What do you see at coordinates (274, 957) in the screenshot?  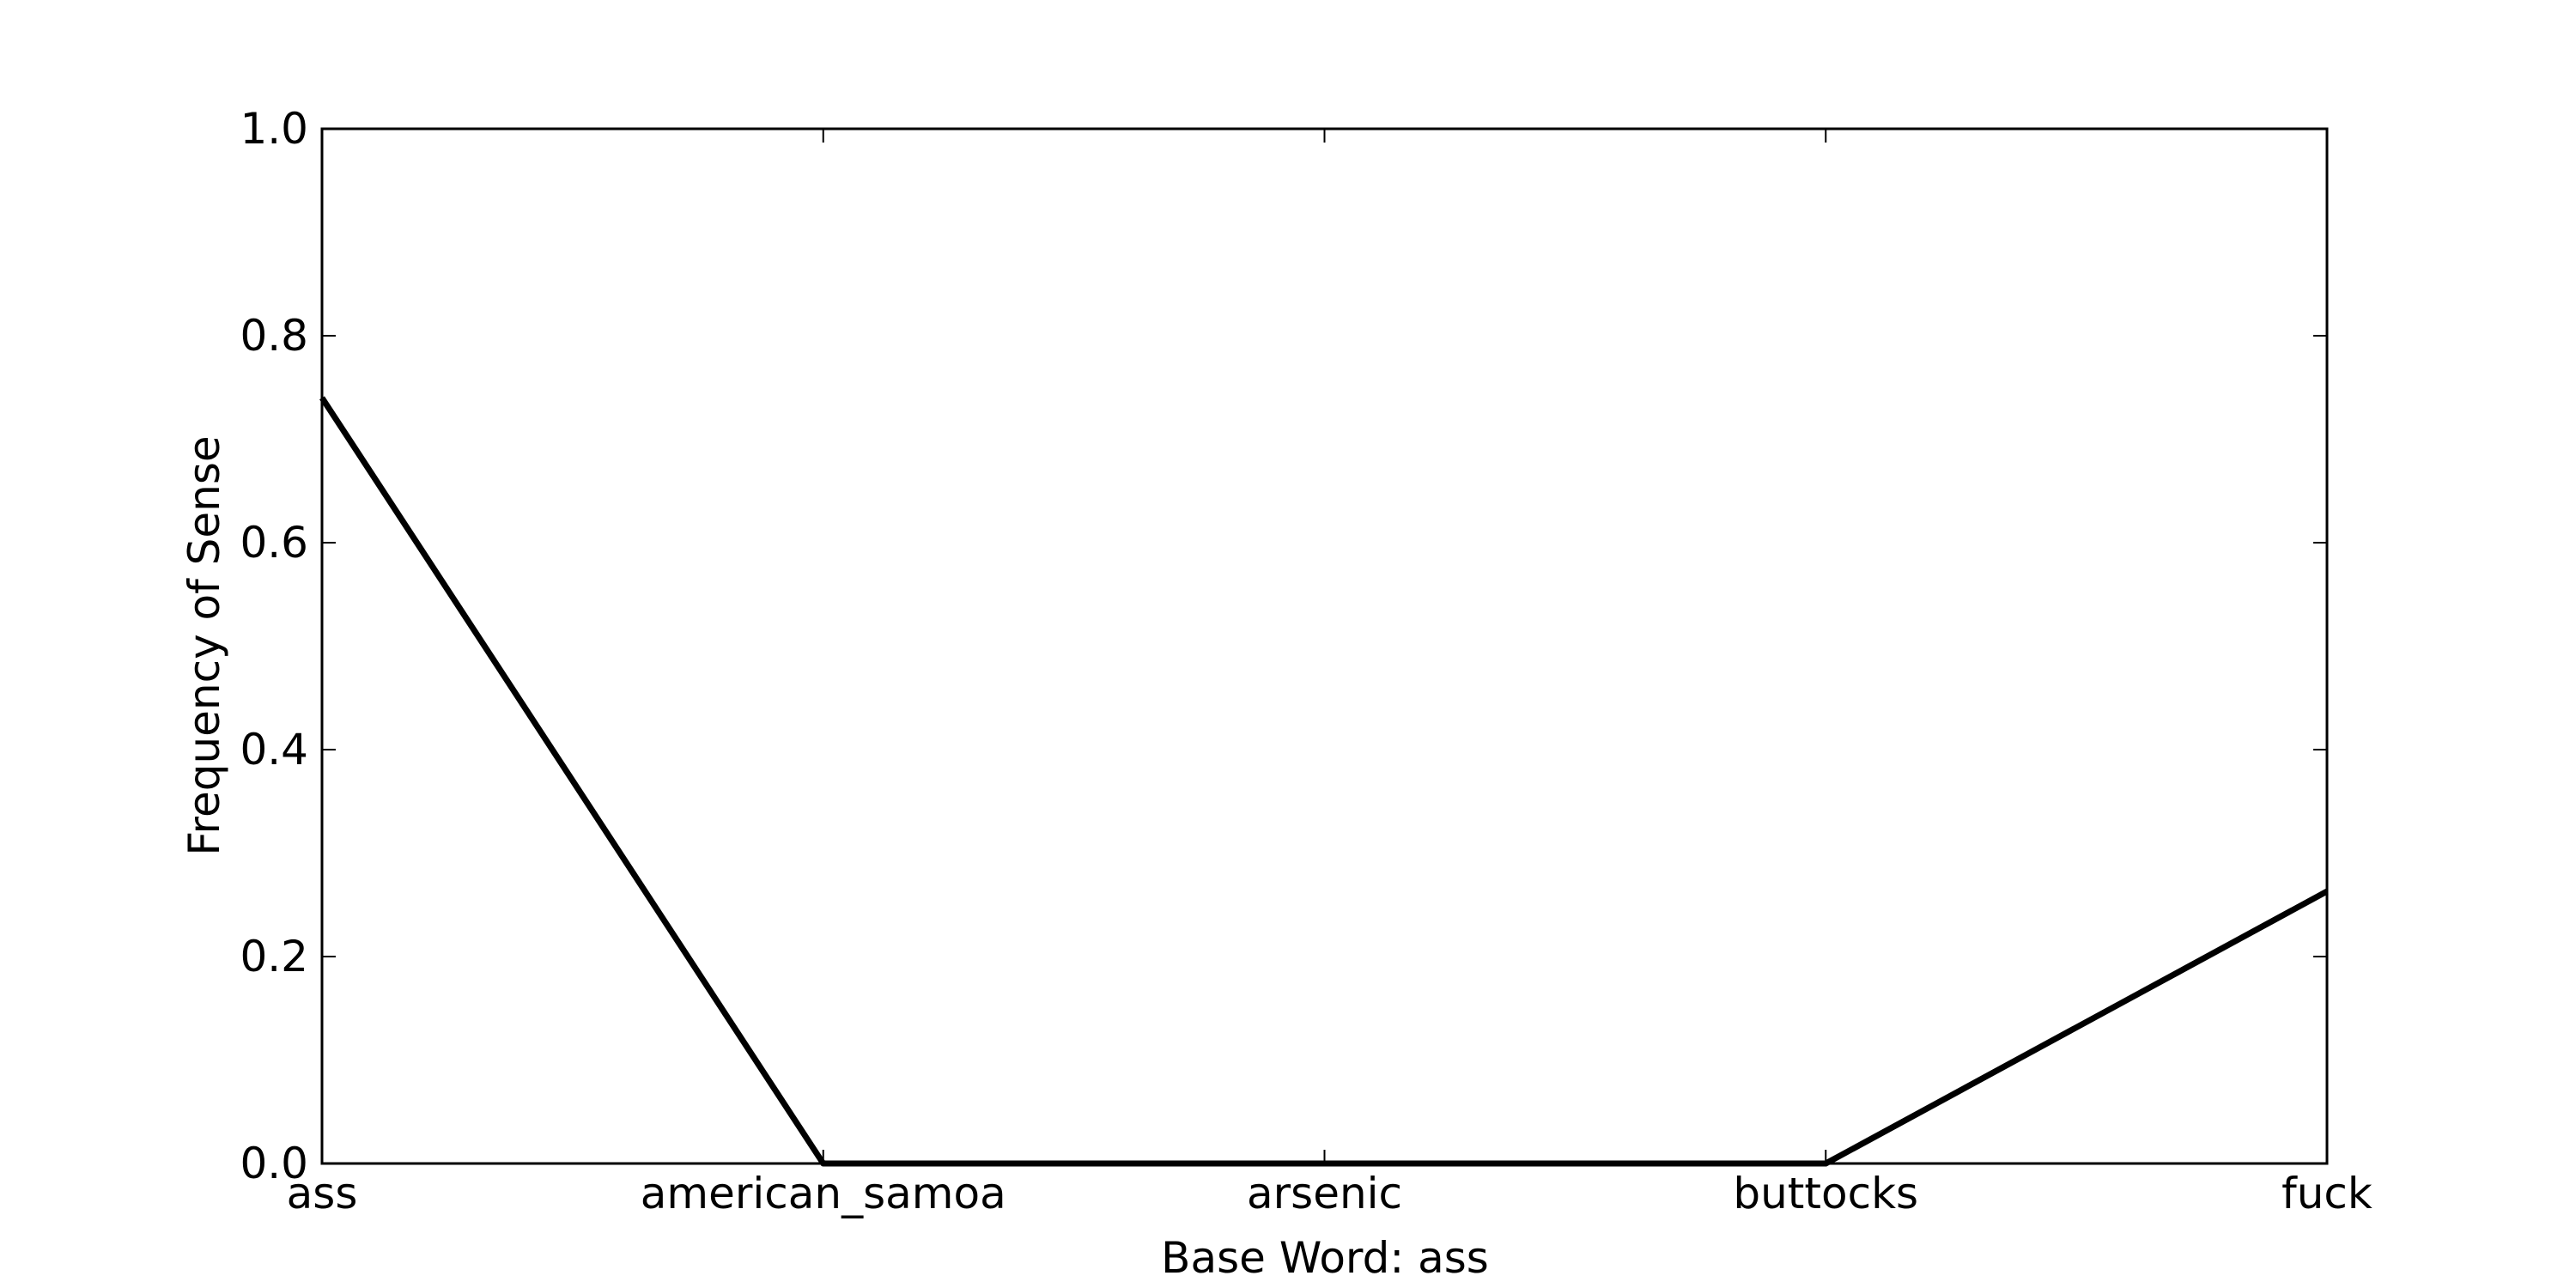 I see `y-tick-label: 0.2` at bounding box center [274, 957].